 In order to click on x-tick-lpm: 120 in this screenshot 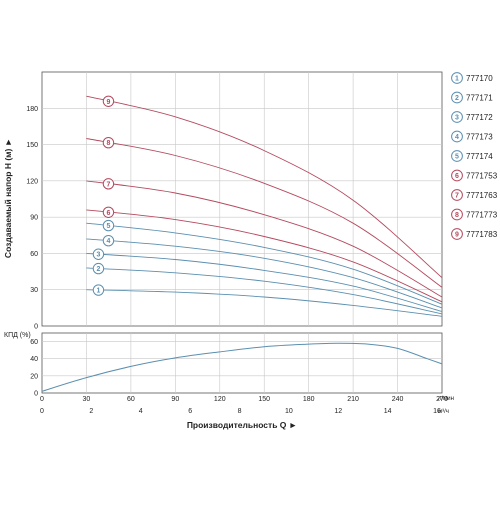, I will do `click(220, 399)`.